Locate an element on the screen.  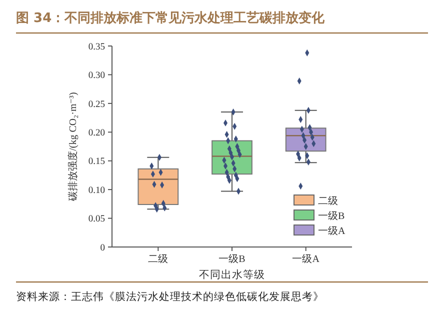
y-tick-label: 0.30 is located at coordinates (97, 76).